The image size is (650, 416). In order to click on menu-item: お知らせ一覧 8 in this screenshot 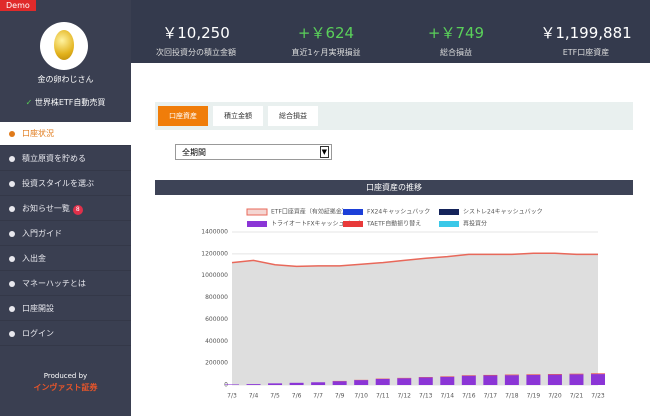, I will do `click(65, 209)`.